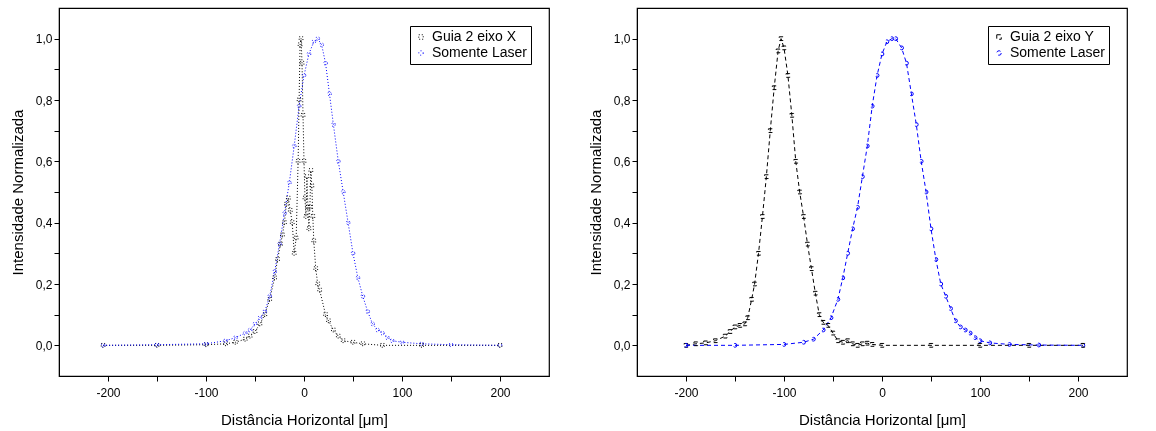  Describe the element at coordinates (595, 192) in the screenshot. I see `y-axis-title: Intensidade Normalizada` at that location.